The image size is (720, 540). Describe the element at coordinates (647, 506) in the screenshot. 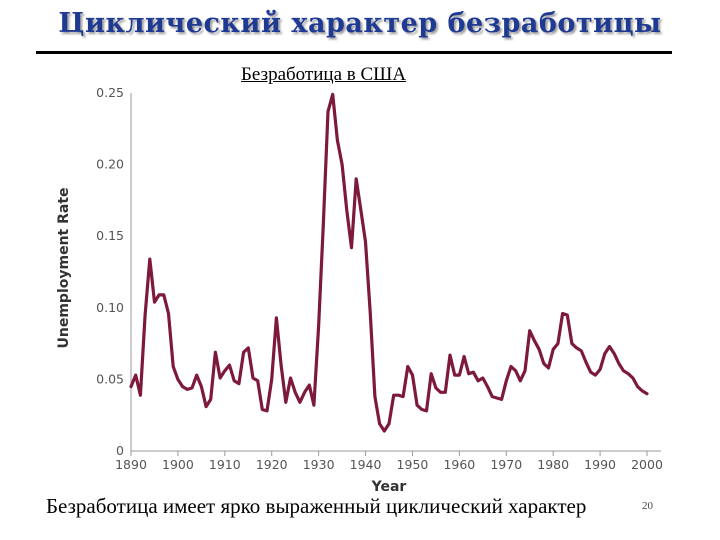

I see `slide-page-number: 20` at that location.